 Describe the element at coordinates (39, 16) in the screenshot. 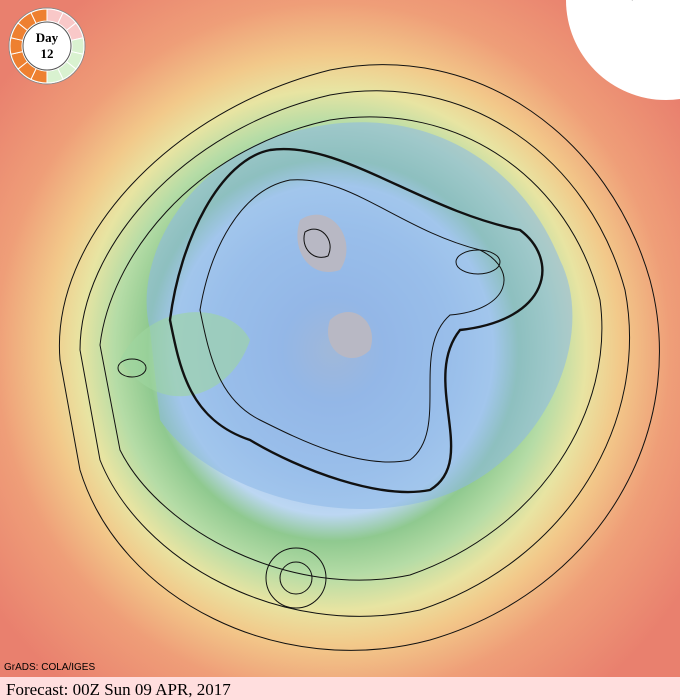

I see `badge-segment` at that location.